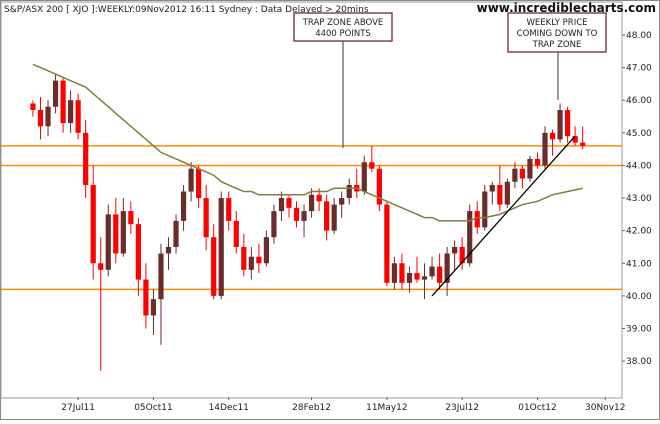 This screenshot has width=660, height=424. Describe the element at coordinates (605, 408) in the screenshot. I see `x-tick-label: 30Nov12` at that location.